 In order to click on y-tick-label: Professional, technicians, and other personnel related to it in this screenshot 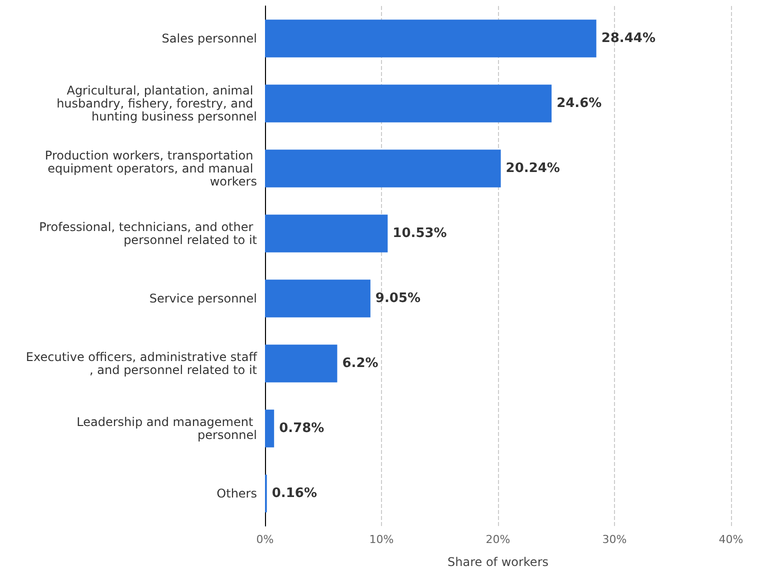, I will do `click(148, 233)`.